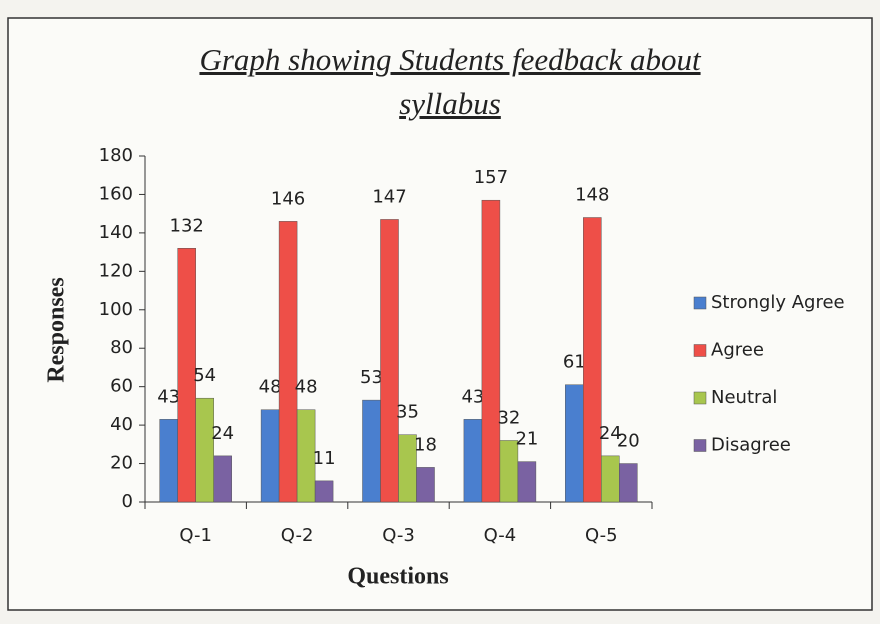 This screenshot has height=624, width=880. What do you see at coordinates (116, 193) in the screenshot?
I see `y-tick-label: 160` at bounding box center [116, 193].